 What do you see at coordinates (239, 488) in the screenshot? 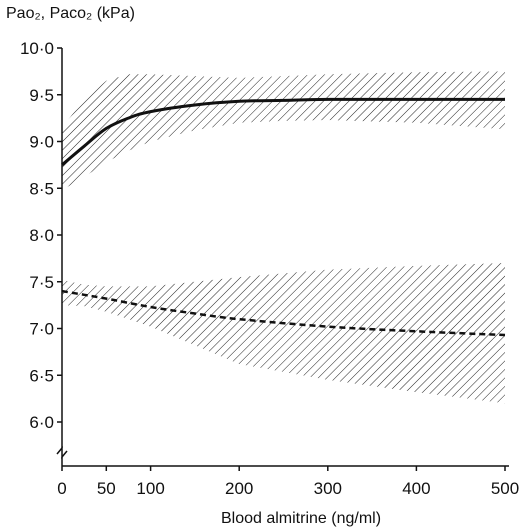
I see `x-tick-label: 200` at bounding box center [239, 488].